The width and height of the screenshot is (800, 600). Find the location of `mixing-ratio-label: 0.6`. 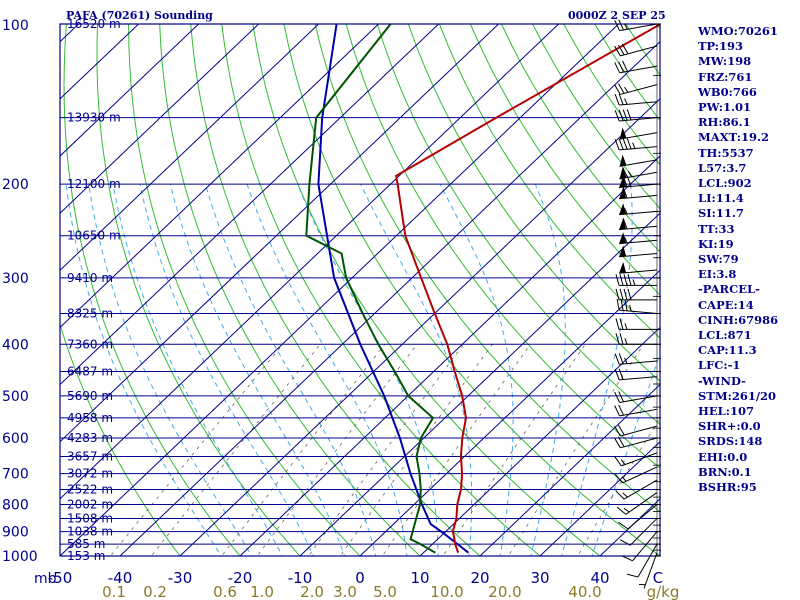

mixing-ratio-label: 0.6 is located at coordinates (225, 591).